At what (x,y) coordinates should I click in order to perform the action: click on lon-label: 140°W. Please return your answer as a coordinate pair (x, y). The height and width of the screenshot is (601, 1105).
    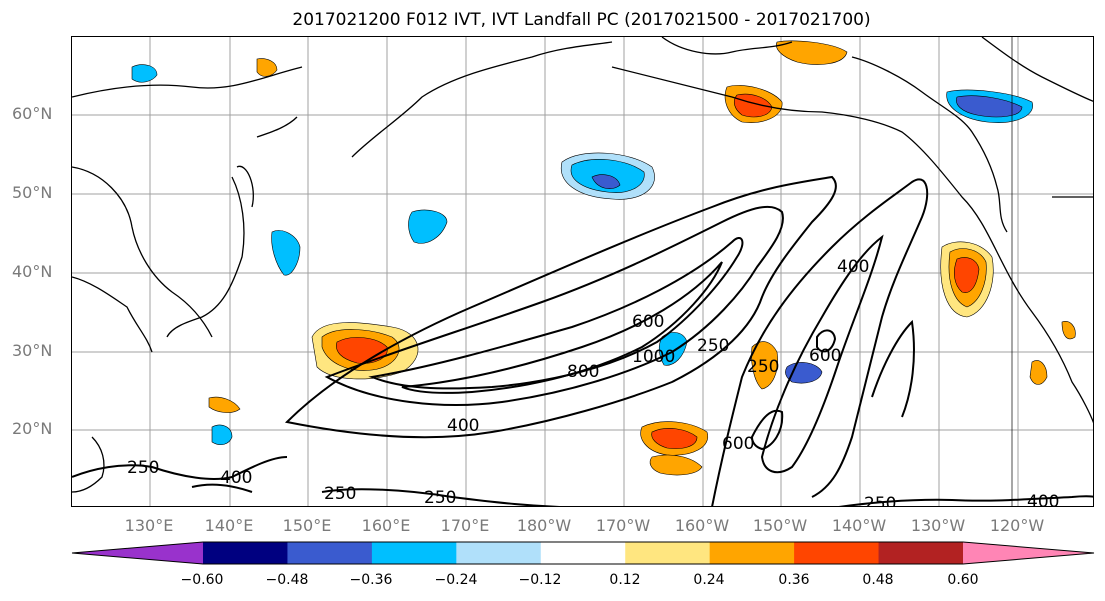
    Looking at the image, I should click on (859, 525).